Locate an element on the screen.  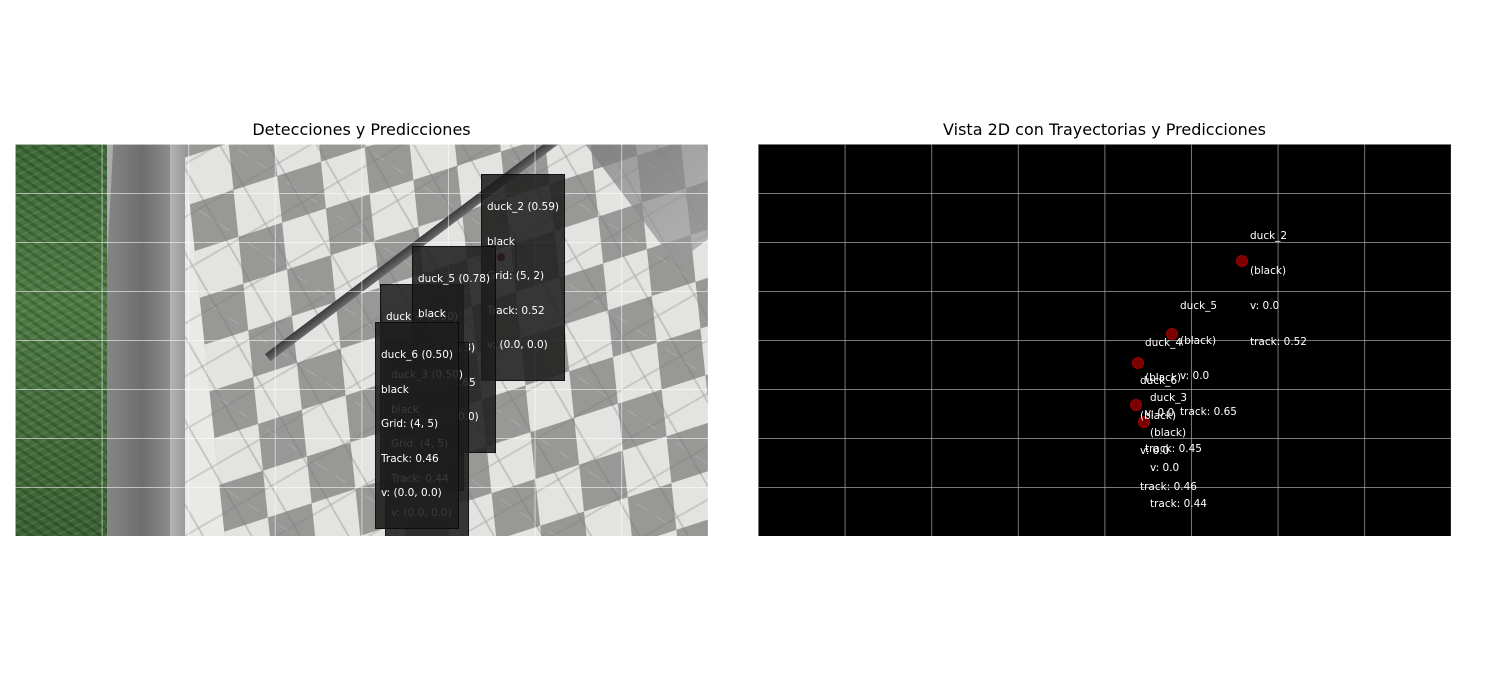
label-line: Track: 0.52 is located at coordinates (516, 310).